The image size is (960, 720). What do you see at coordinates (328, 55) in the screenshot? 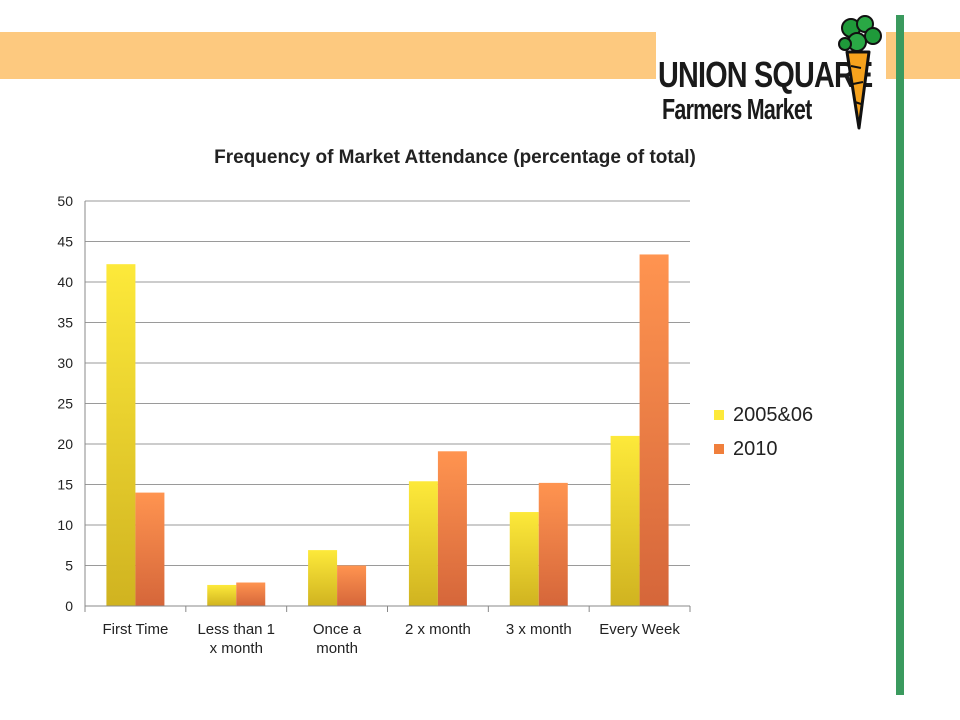
I see `header-band-left` at bounding box center [328, 55].